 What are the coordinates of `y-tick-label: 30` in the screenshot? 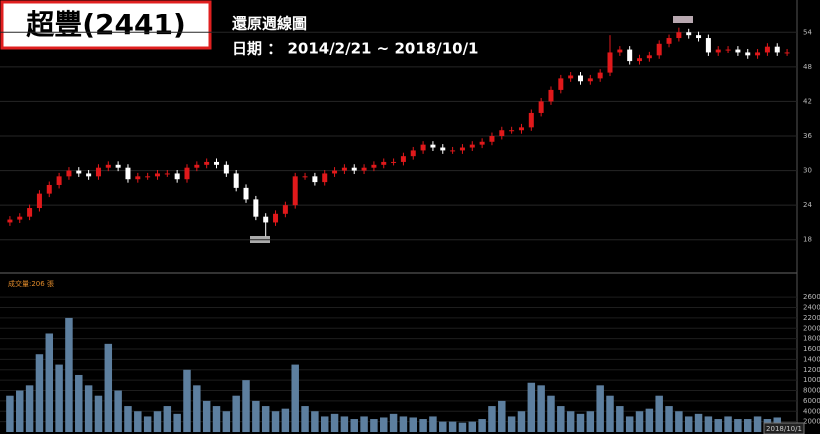 It's located at (807, 171).